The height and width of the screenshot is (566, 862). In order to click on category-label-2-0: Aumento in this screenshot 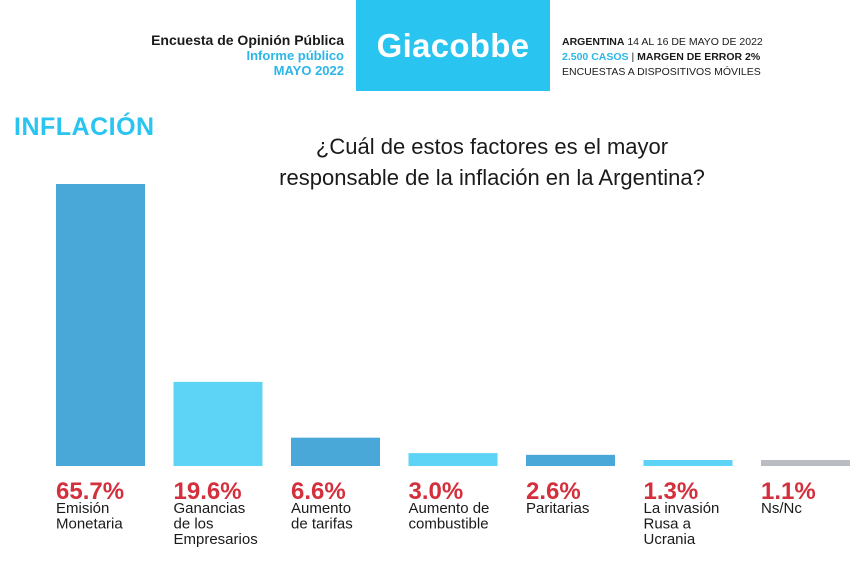, I will do `click(321, 508)`.